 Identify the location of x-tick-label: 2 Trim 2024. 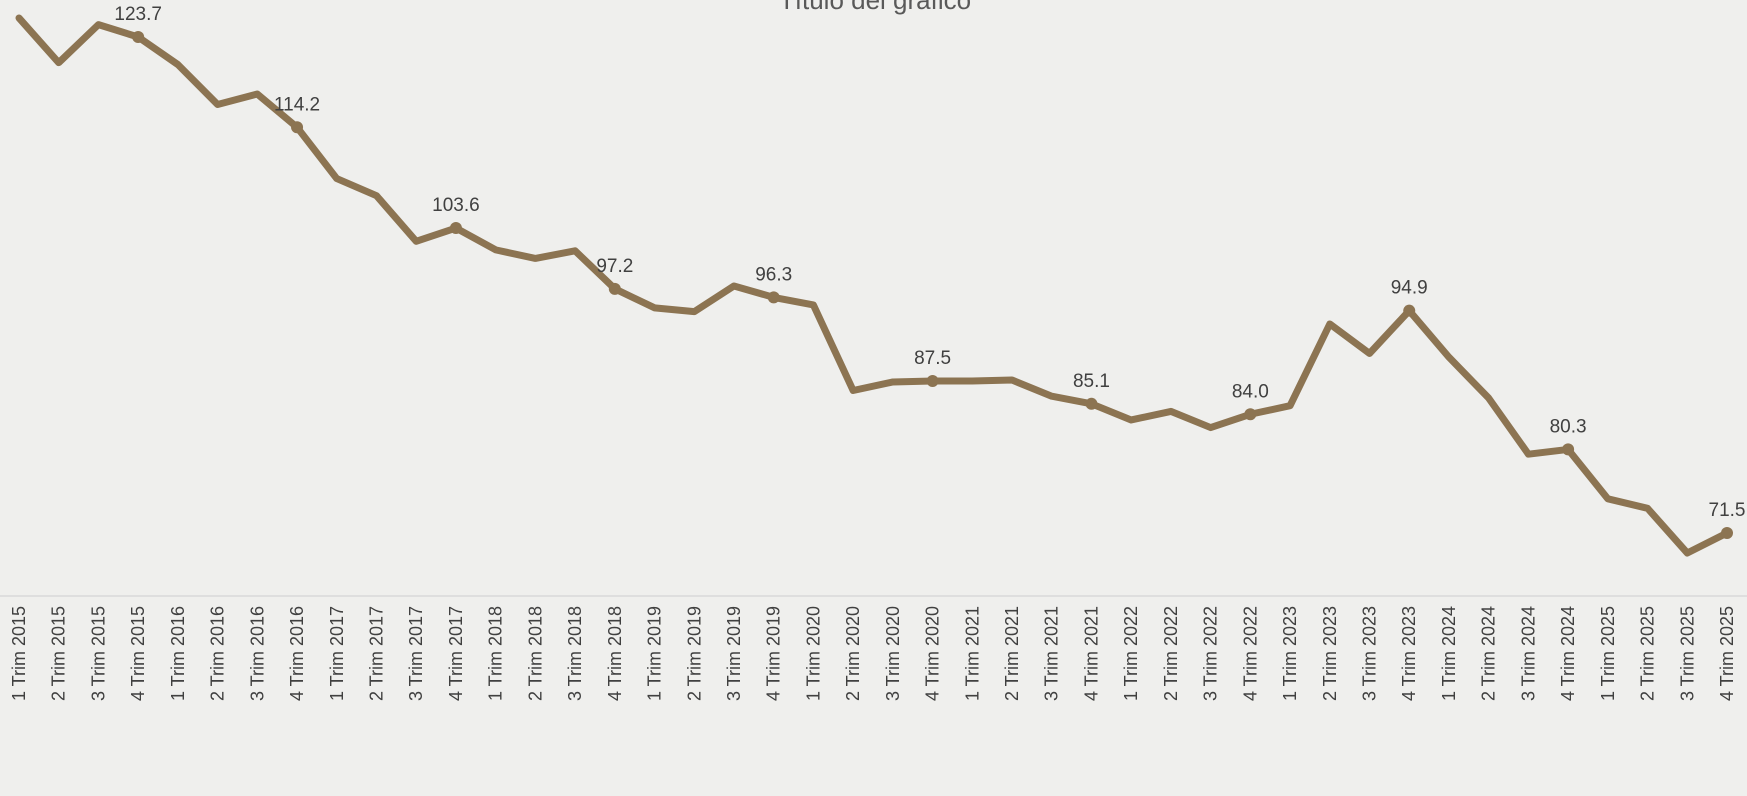
(1489, 653).